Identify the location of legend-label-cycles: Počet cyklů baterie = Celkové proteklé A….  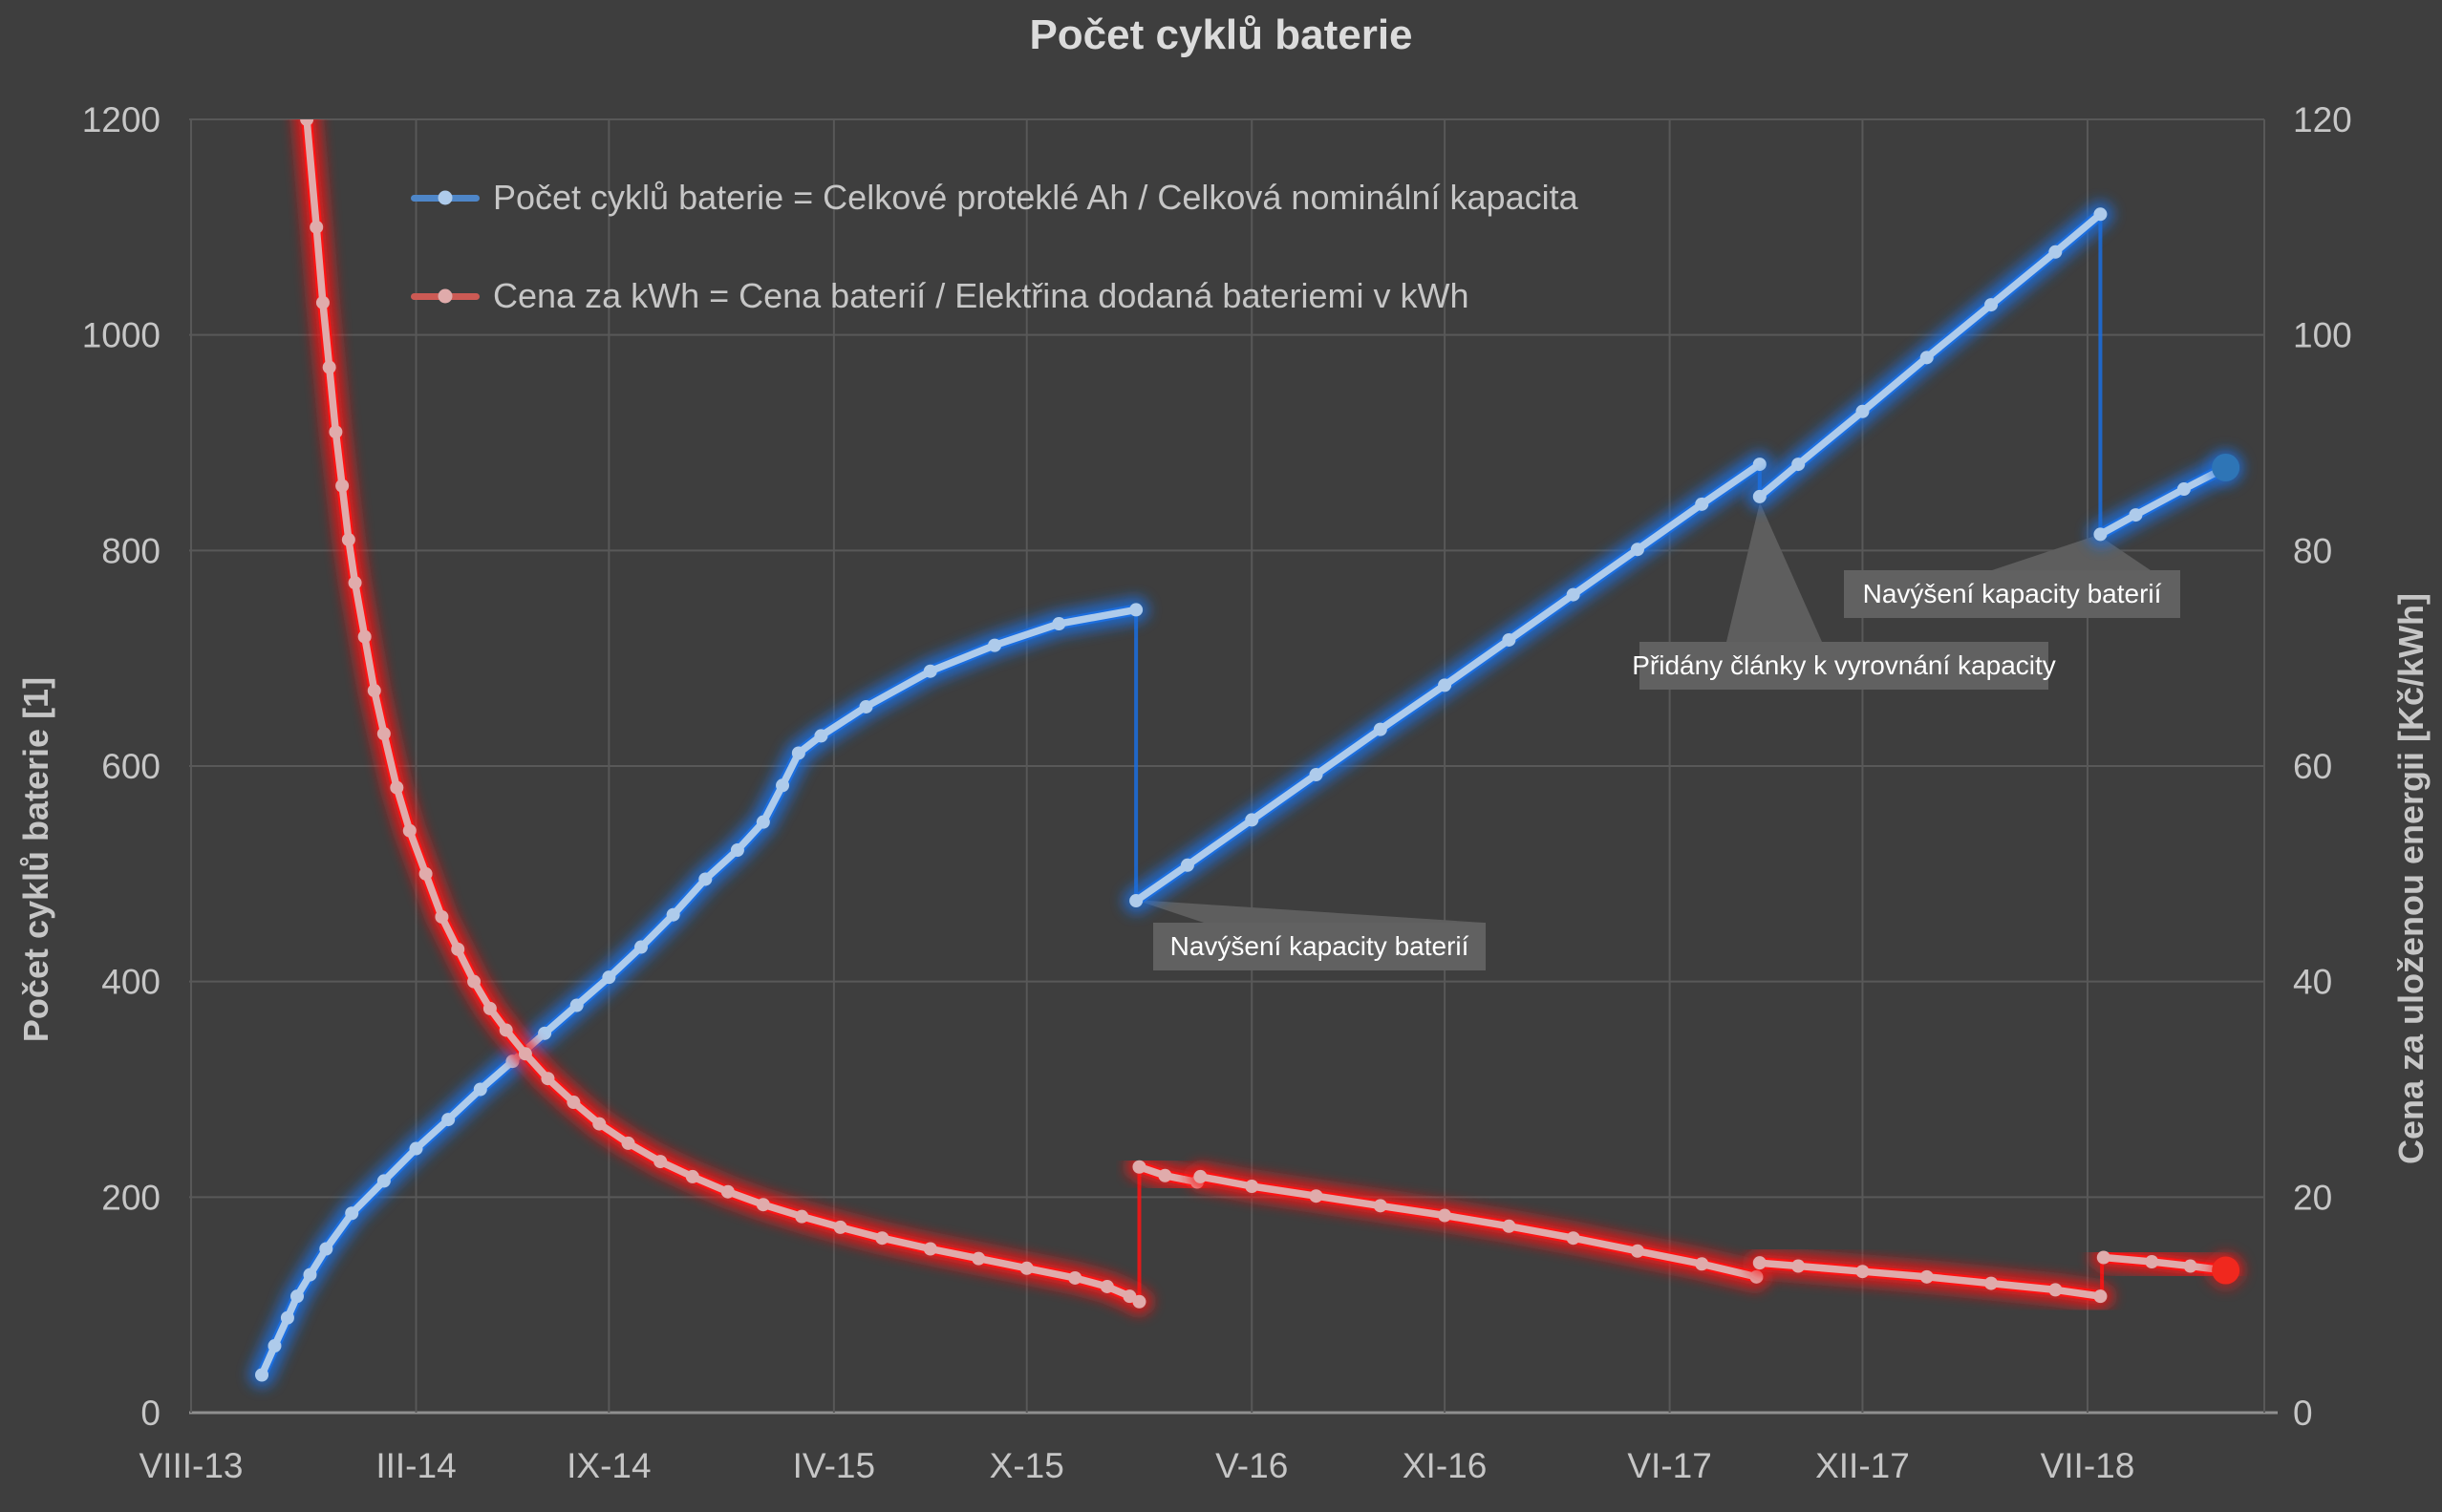
(1036, 197).